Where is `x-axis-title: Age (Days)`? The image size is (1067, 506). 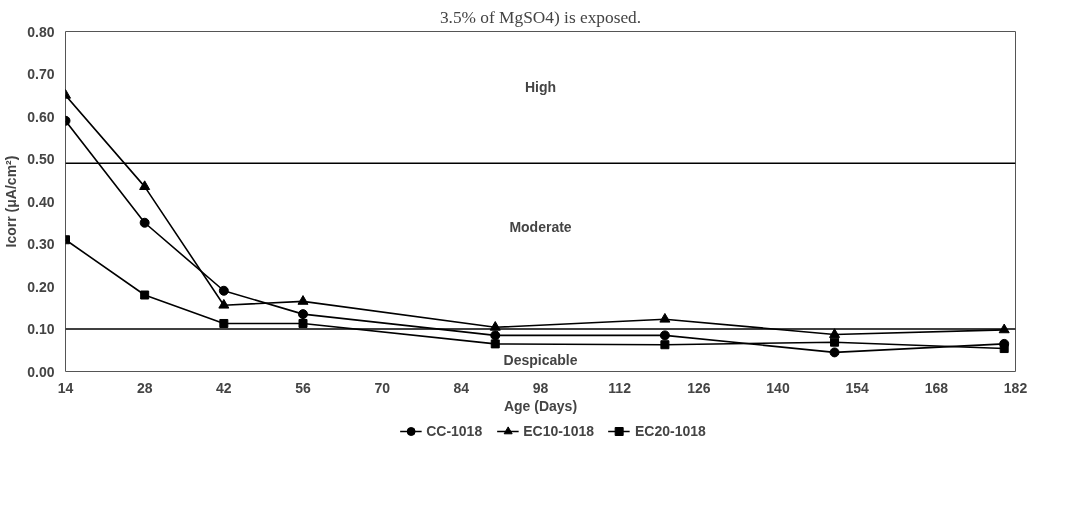 x-axis-title: Age (Days) is located at coordinates (540, 405).